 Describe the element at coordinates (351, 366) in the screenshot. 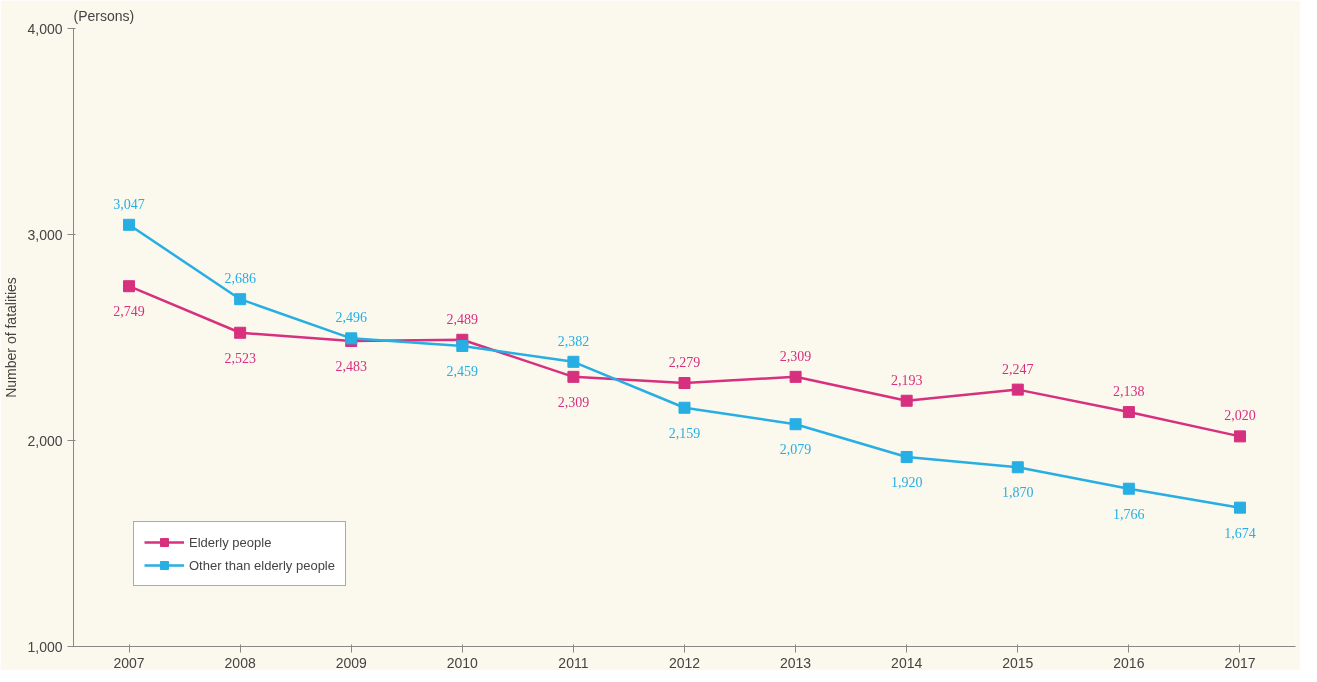

I see `data-label: 2,483` at that location.